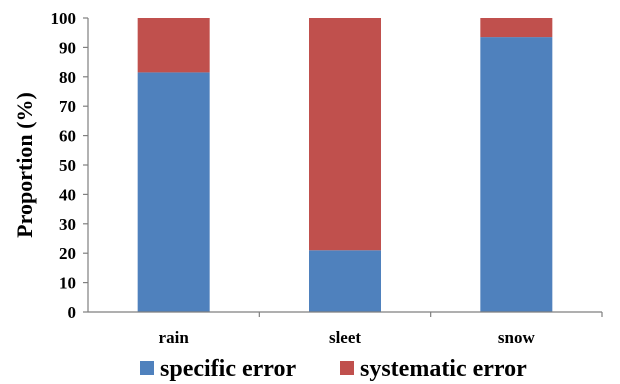  What do you see at coordinates (67, 106) in the screenshot?
I see `y-tick-label: 70` at bounding box center [67, 106].